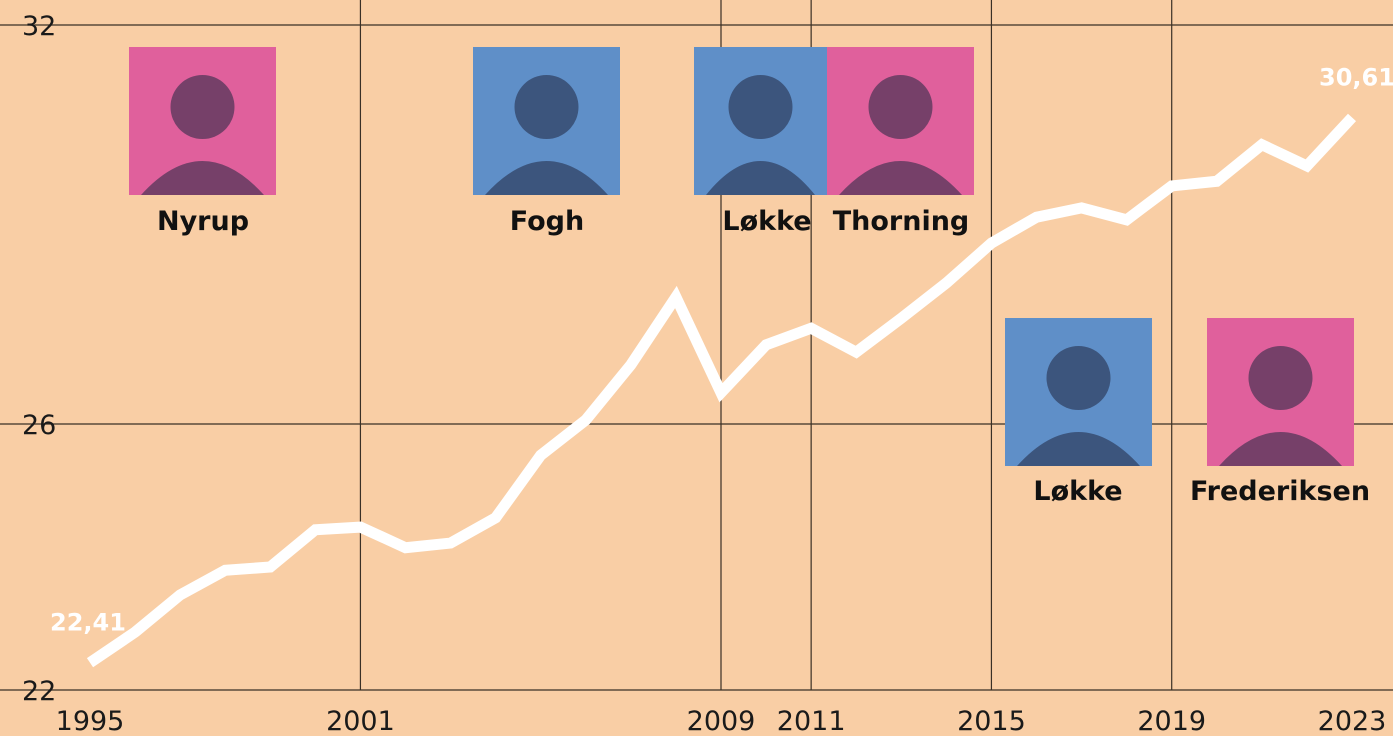 This screenshot has height=736, width=1393. Describe the element at coordinates (39, 26) in the screenshot. I see `y-tick-label: 32` at that location.